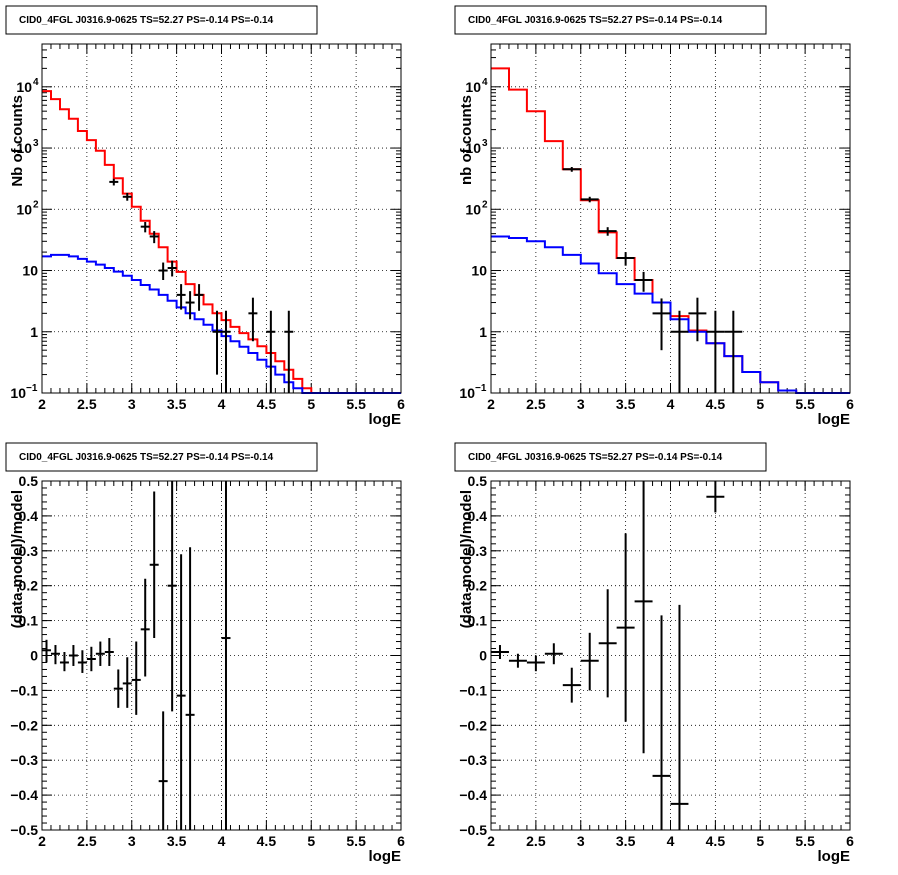 The height and width of the screenshot is (875, 898). I want to click on y-tick-label: −0.4, so click(24, 795).